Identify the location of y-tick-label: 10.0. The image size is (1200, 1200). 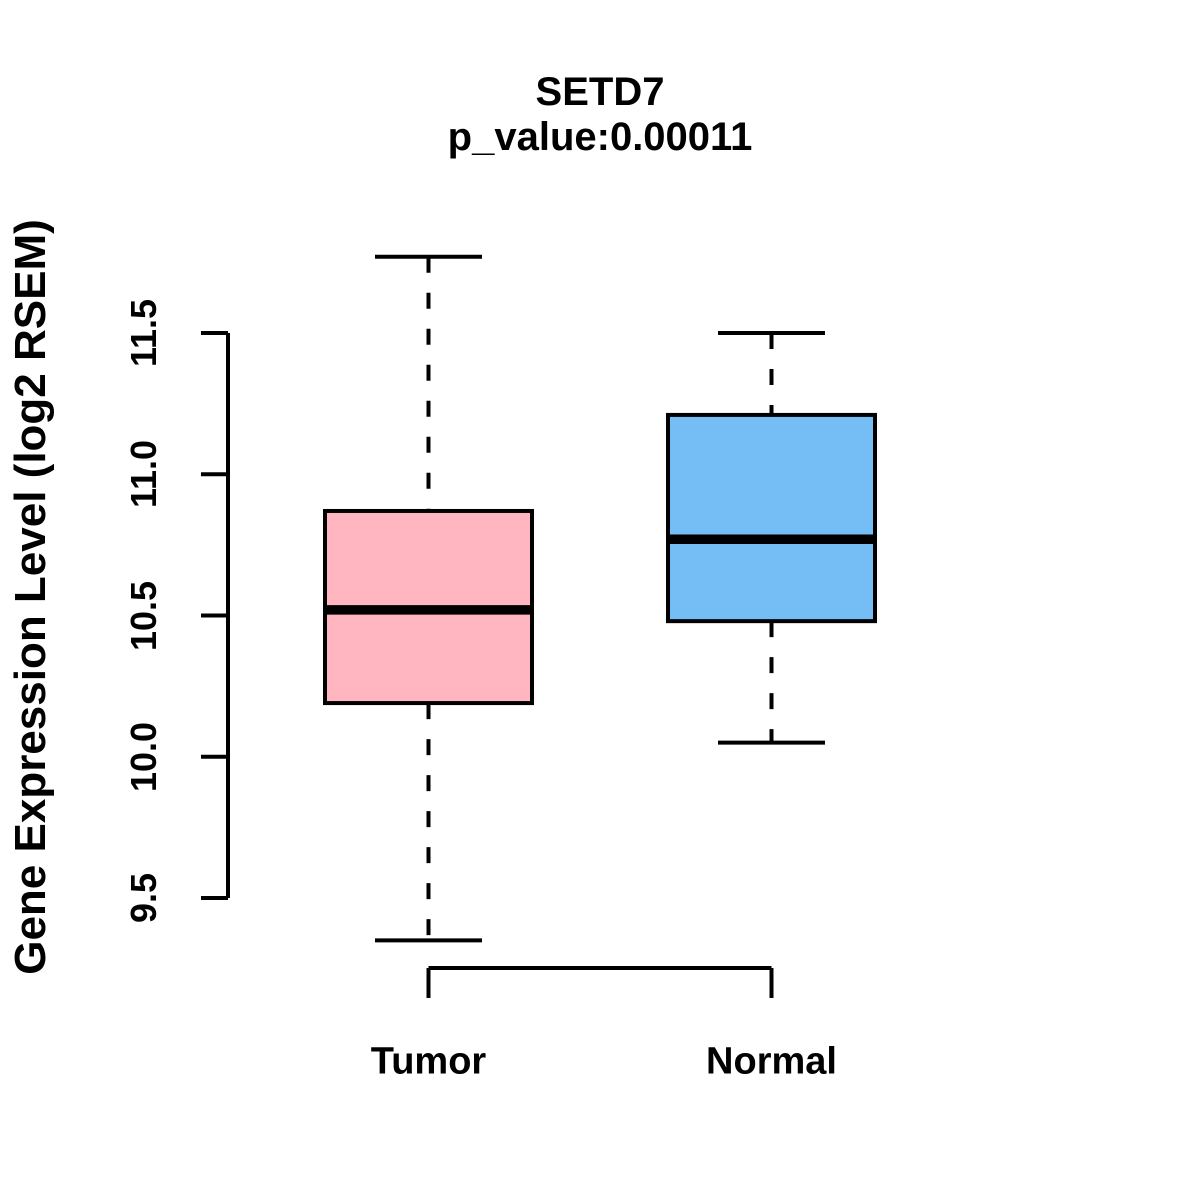
(143, 756).